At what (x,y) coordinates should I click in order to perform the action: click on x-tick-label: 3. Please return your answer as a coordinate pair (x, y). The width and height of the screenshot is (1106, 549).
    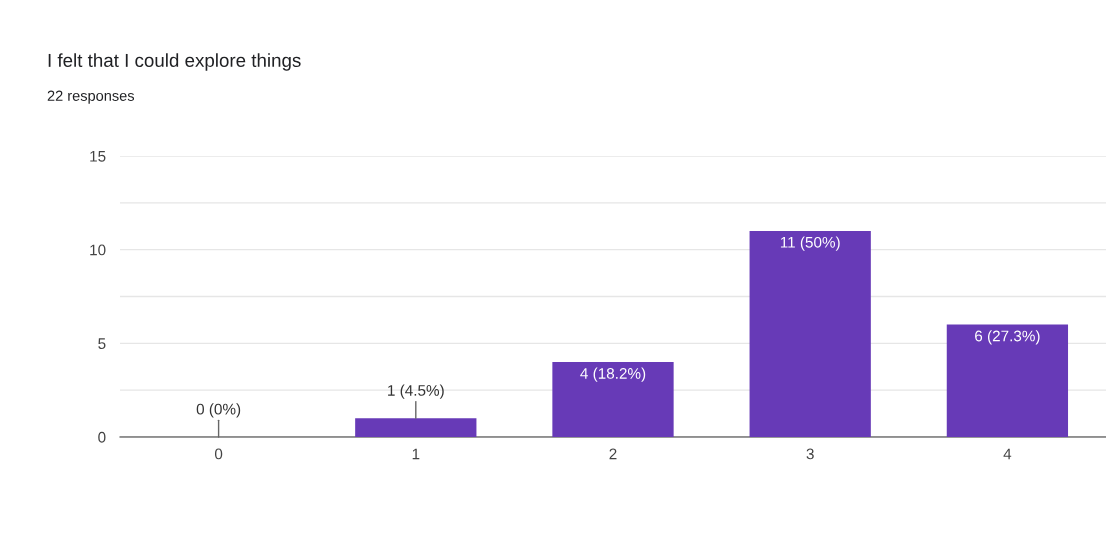
    Looking at the image, I should click on (810, 454).